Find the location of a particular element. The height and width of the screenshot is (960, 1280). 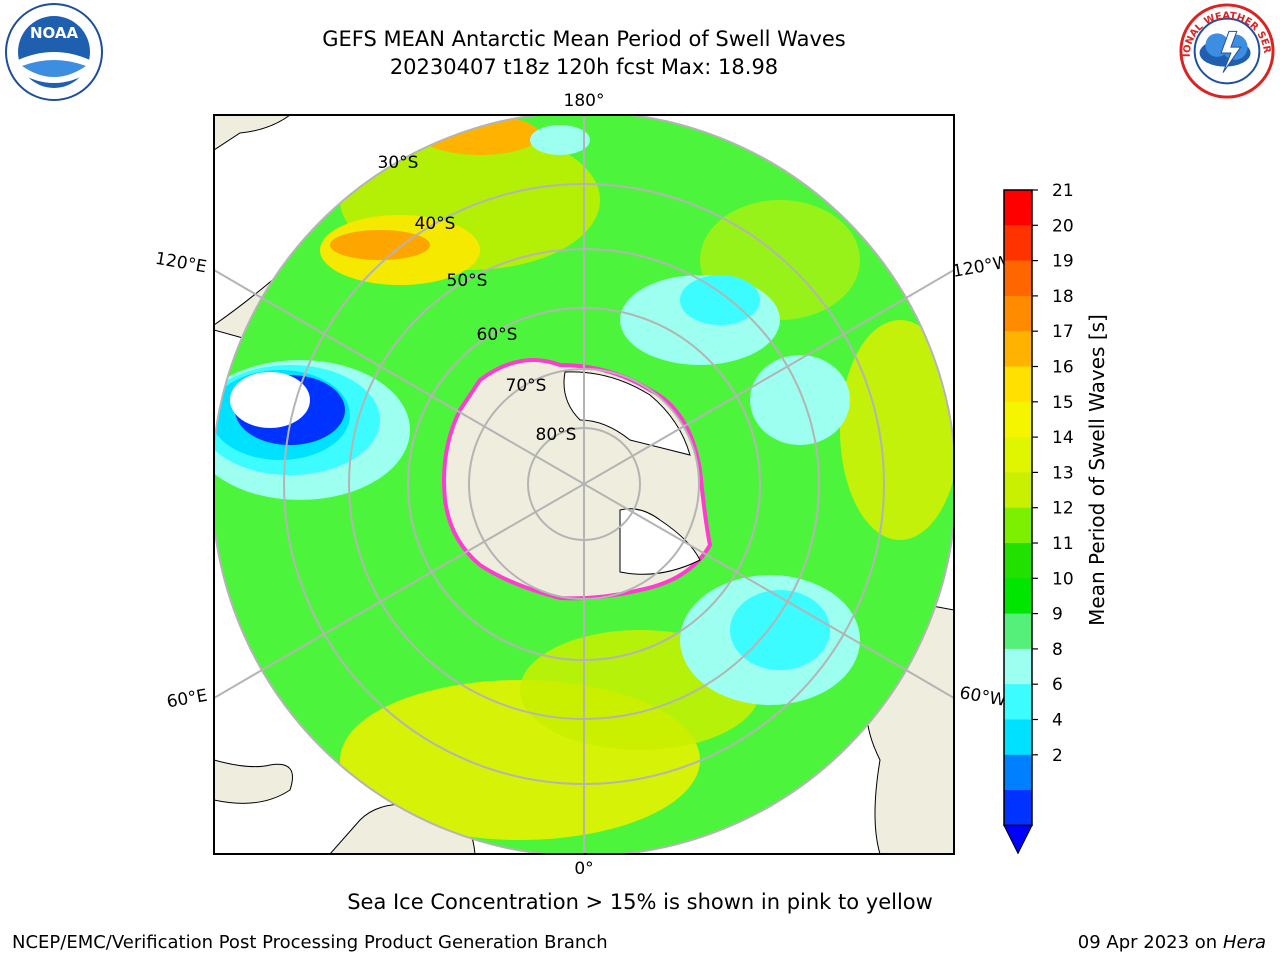

colorbar-tick-label: 20 is located at coordinates (1063, 226).